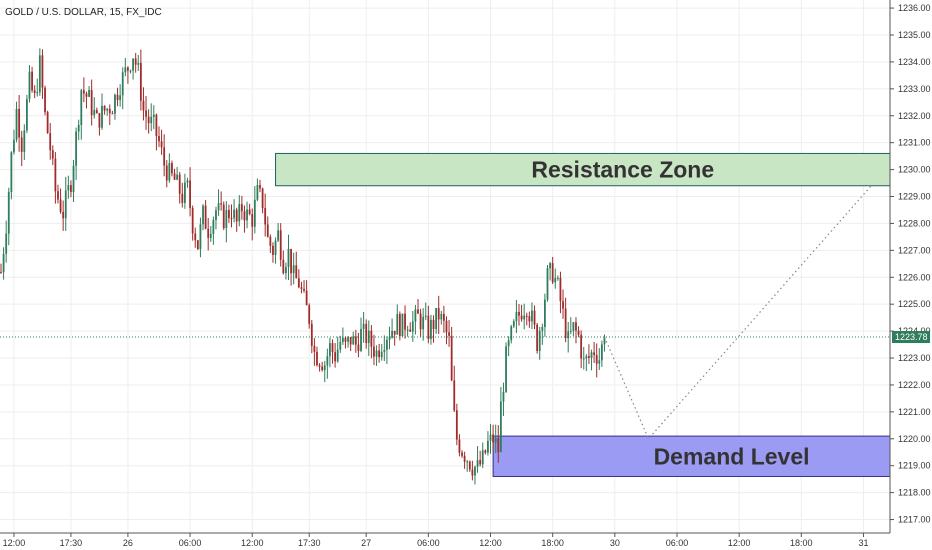 The height and width of the screenshot is (550, 932). I want to click on y-tick-label: 1219.00, so click(914, 466).